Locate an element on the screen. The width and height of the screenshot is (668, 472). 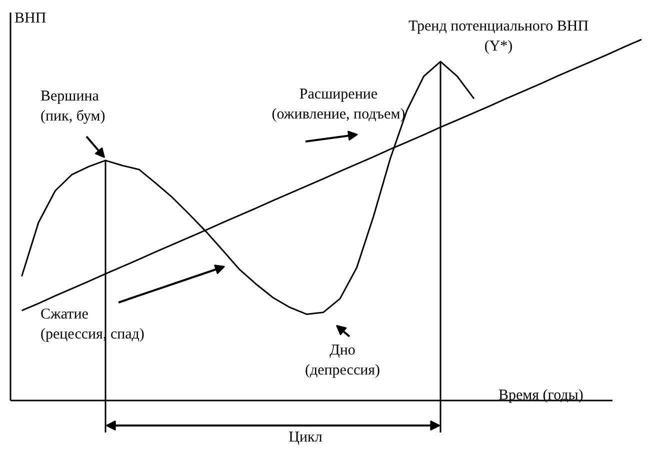
annotation: Расширение (оживление, подъем) is located at coordinates (339, 104).